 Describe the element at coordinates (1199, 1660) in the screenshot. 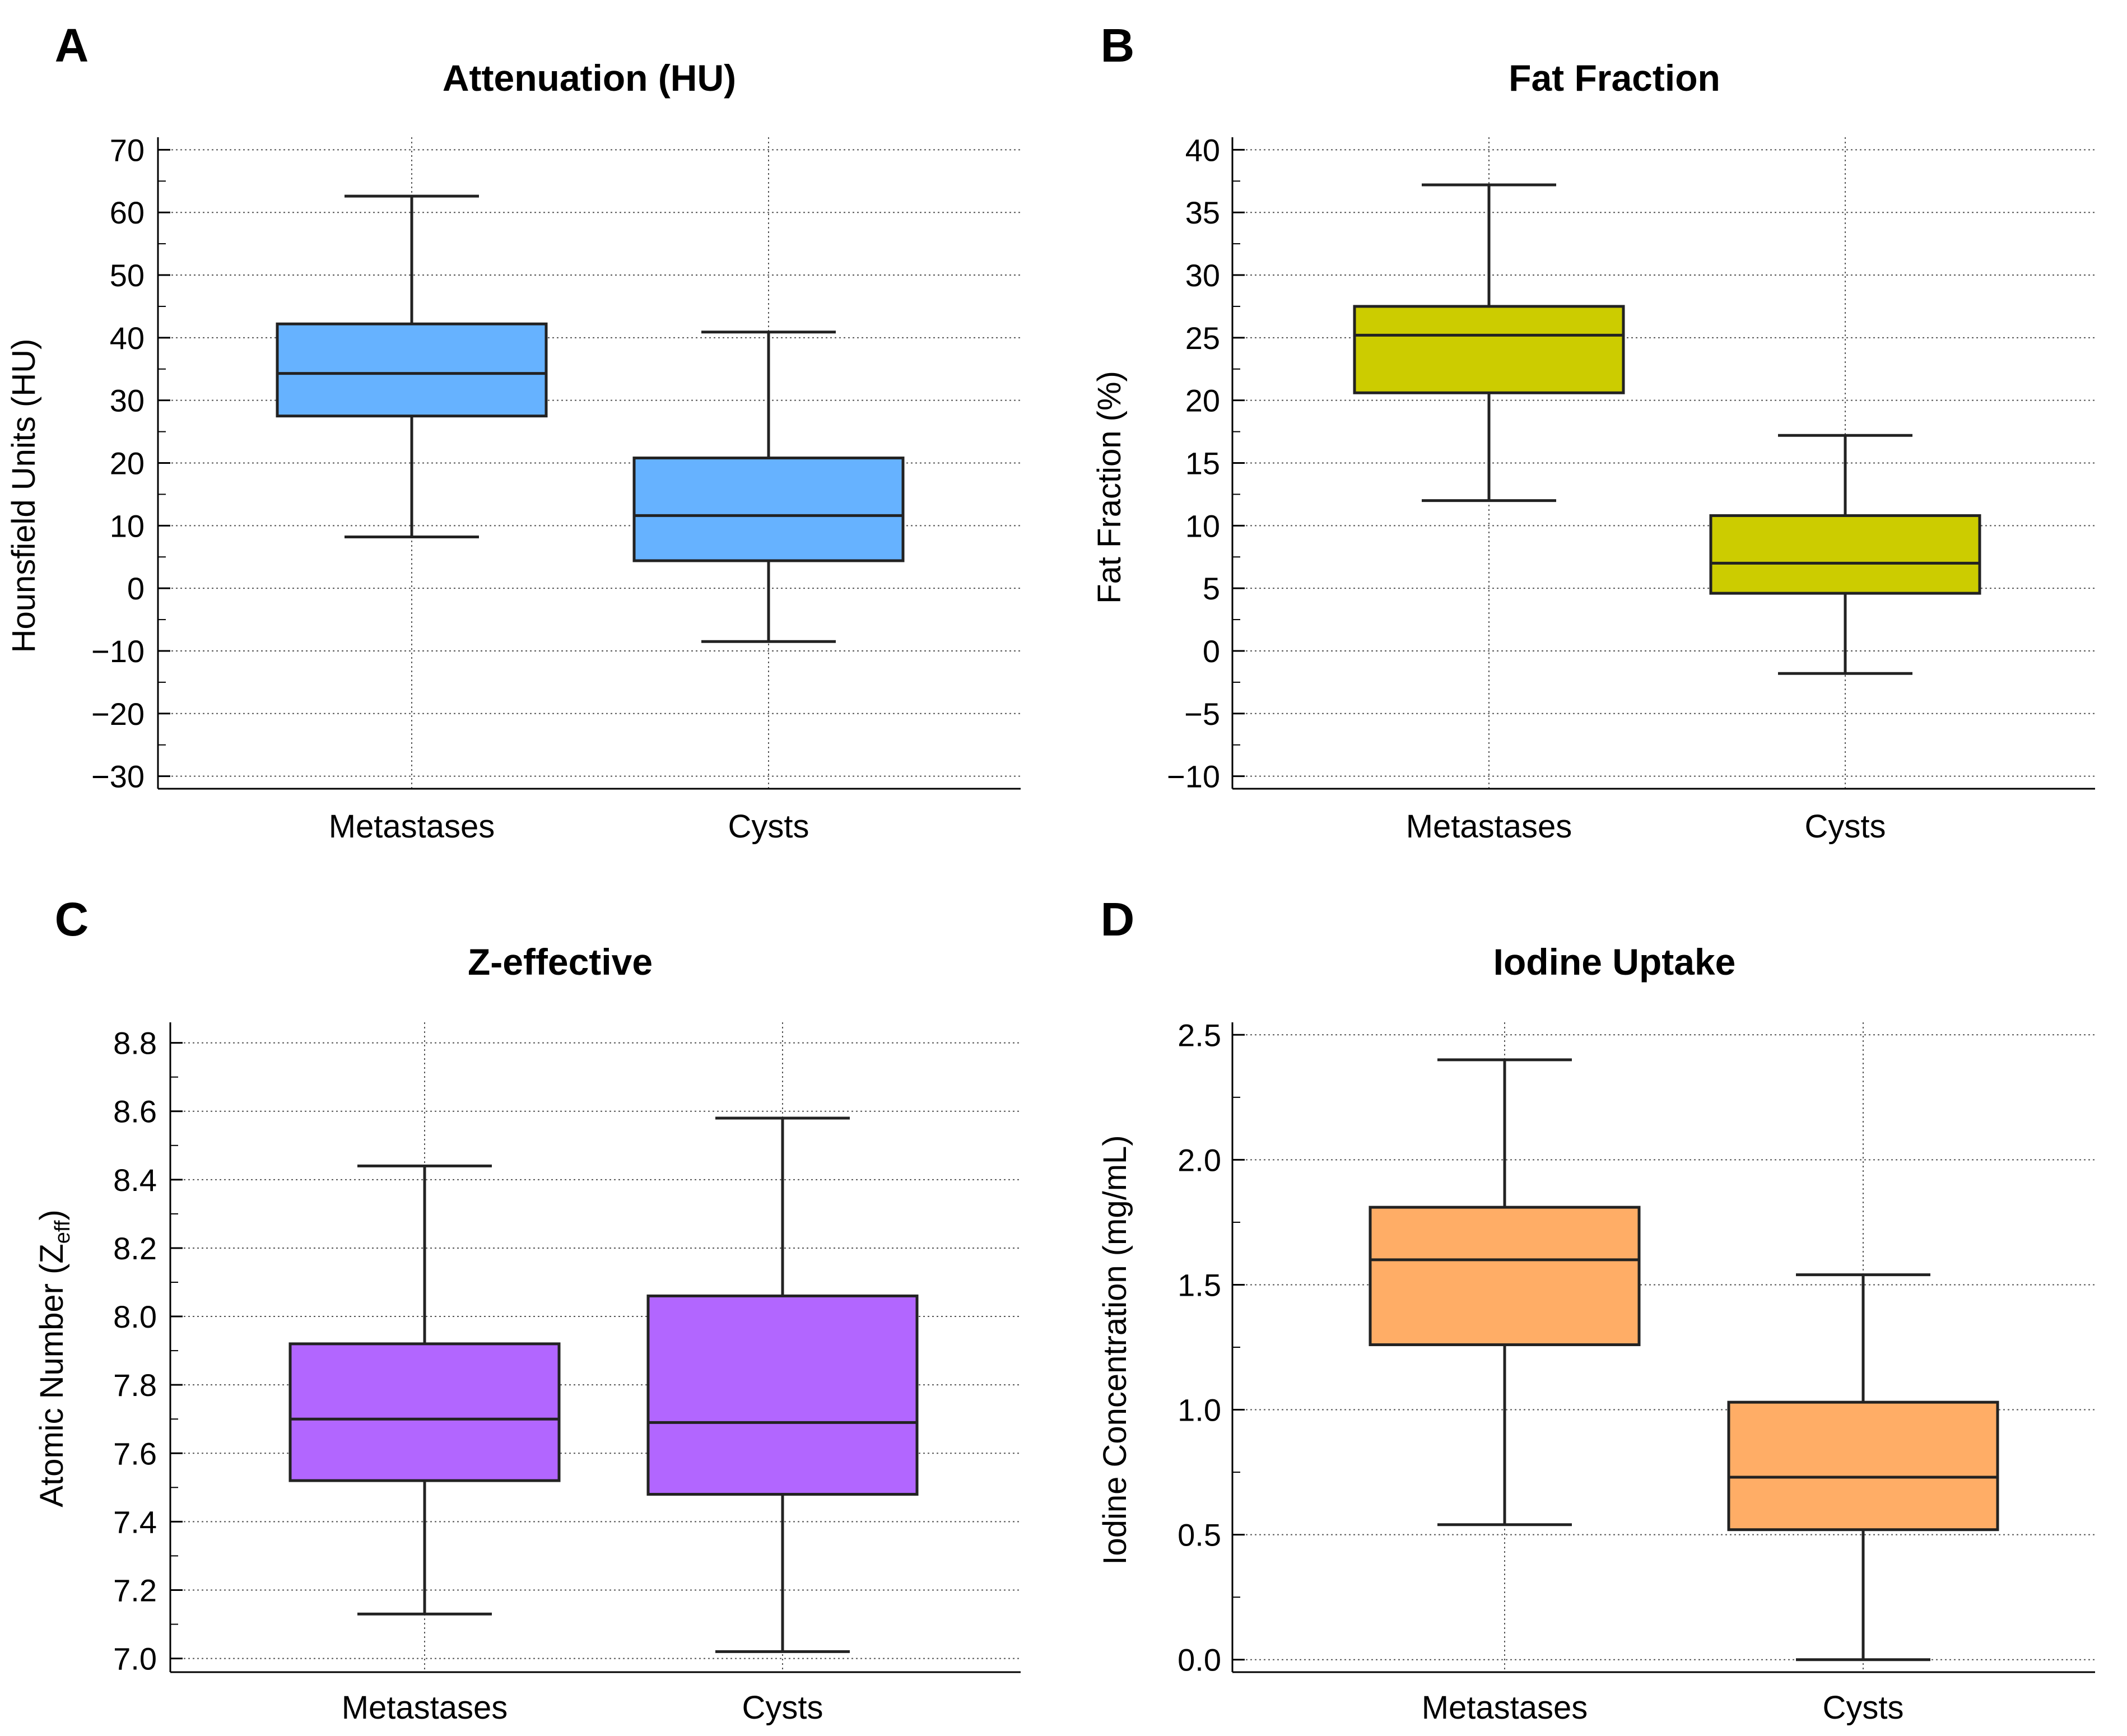

I see `y-tick-label: 0.0` at that location.